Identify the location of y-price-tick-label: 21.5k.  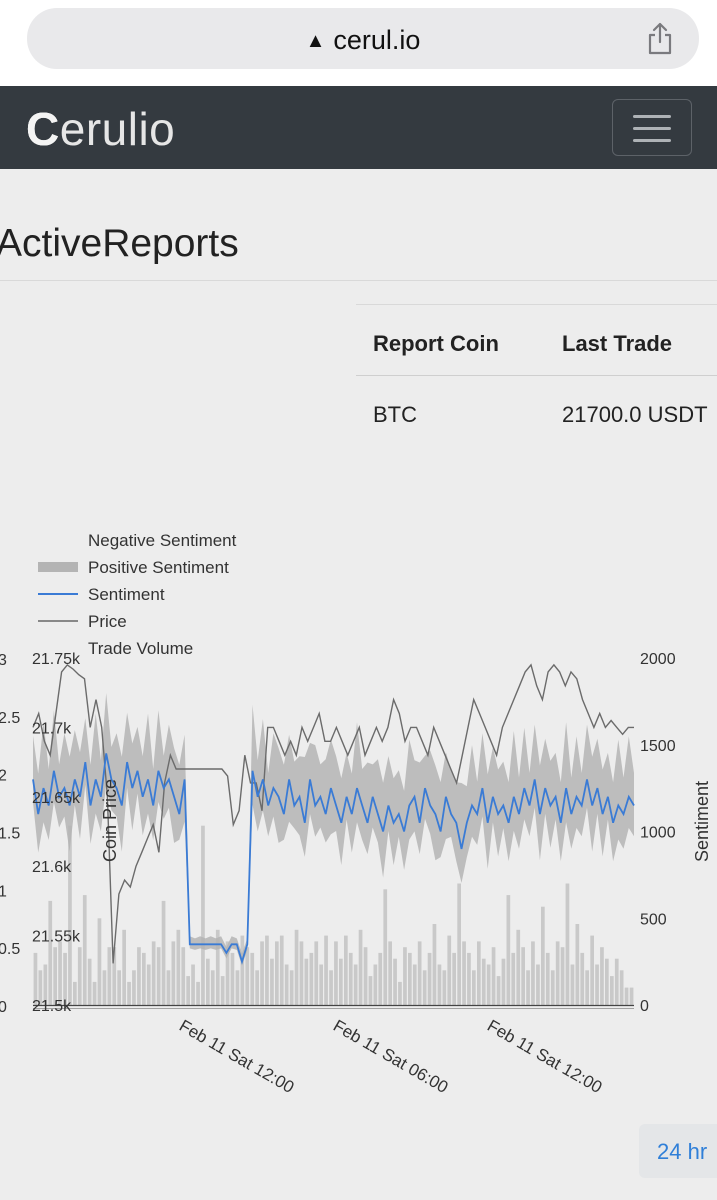
(52, 1006).